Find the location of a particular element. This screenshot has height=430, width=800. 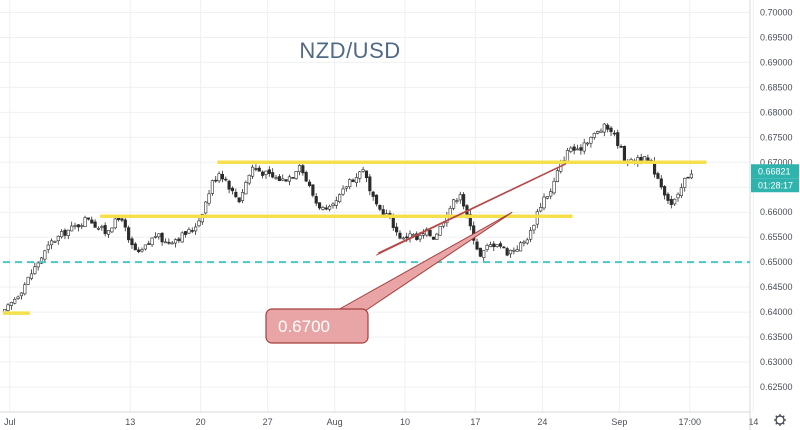

gear-icon is located at coordinates (780, 420).